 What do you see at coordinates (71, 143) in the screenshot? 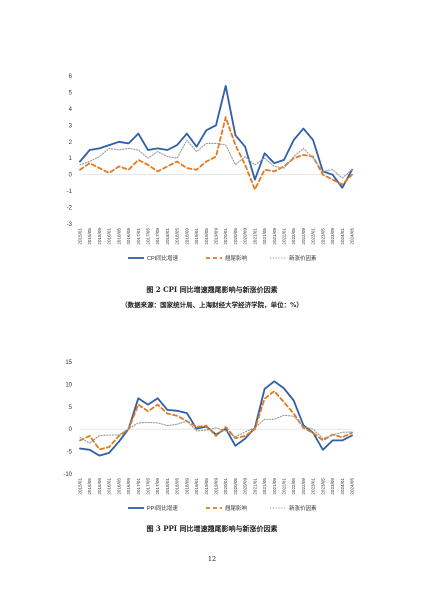
I see `y-tick-label: 2` at bounding box center [71, 143].